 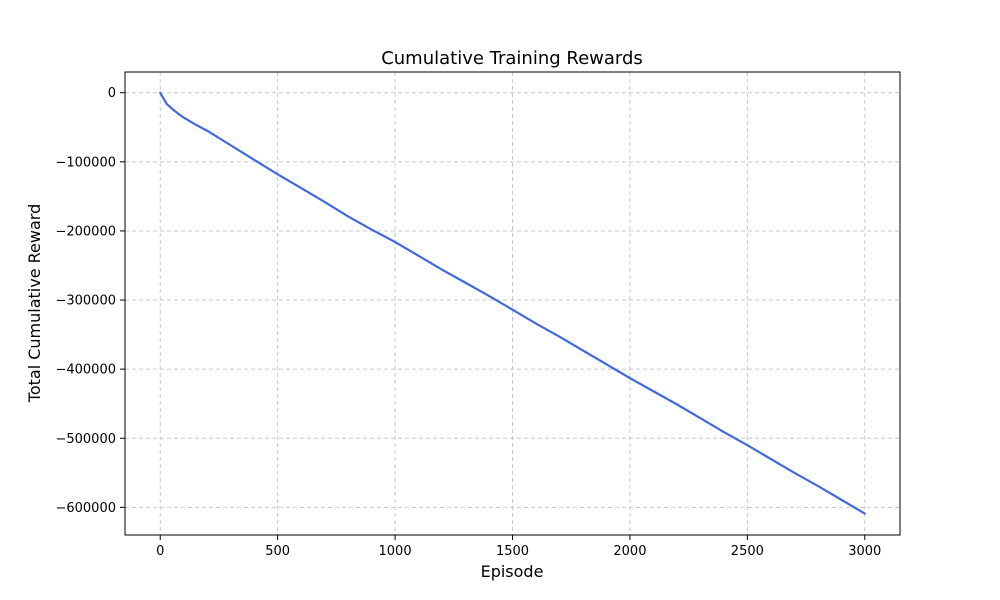 What do you see at coordinates (85, 439) in the screenshot?
I see `y-tick-label: −500000` at bounding box center [85, 439].